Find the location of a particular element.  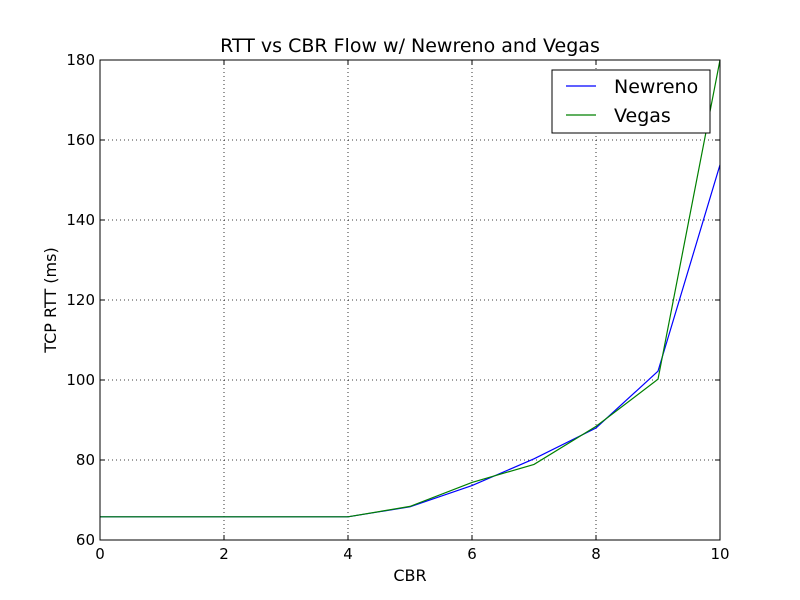

x-tick-label: 0 is located at coordinates (100, 554).